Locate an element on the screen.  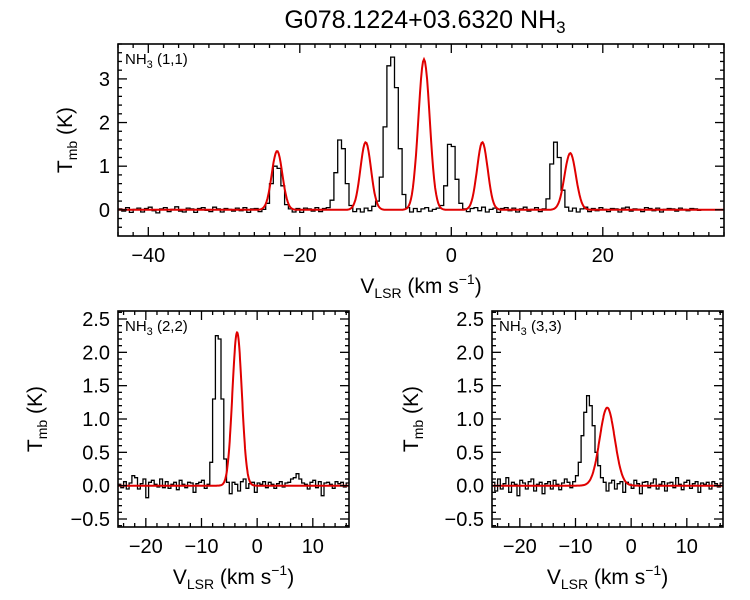
observed-spectrum-line is located at coordinates (607, 446).